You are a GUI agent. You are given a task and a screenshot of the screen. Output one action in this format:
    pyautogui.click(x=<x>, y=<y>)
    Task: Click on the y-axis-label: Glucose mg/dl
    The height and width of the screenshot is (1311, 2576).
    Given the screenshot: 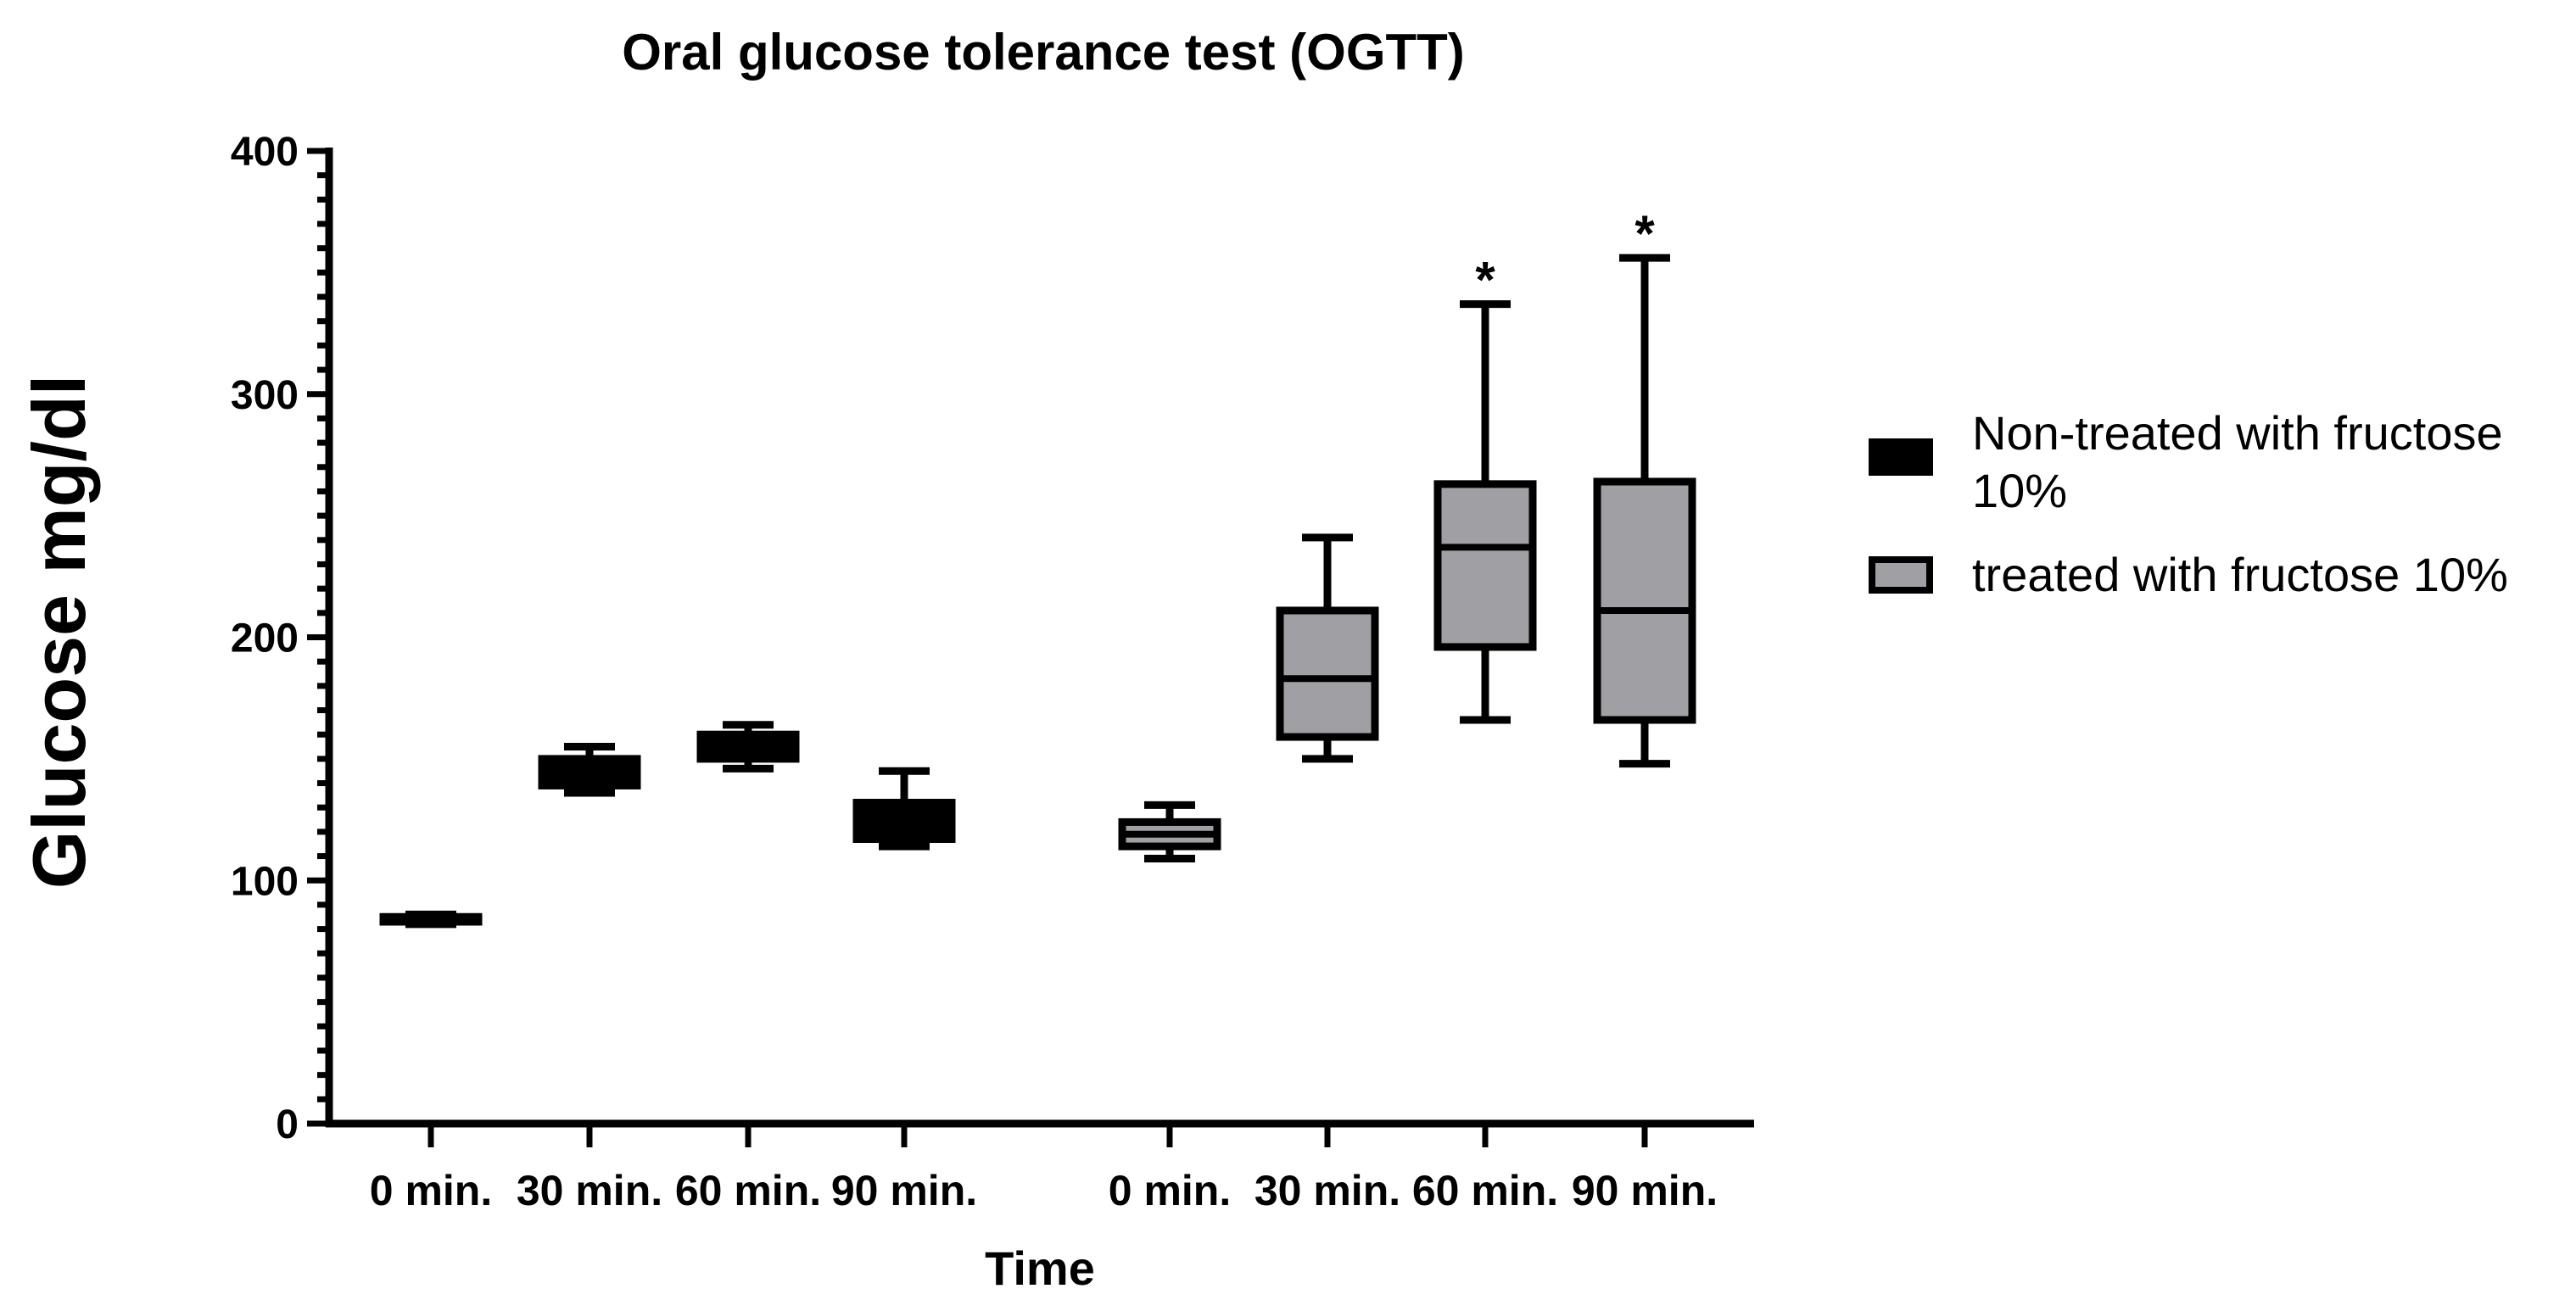 What is the action you would take?
    pyautogui.click(x=59, y=632)
    